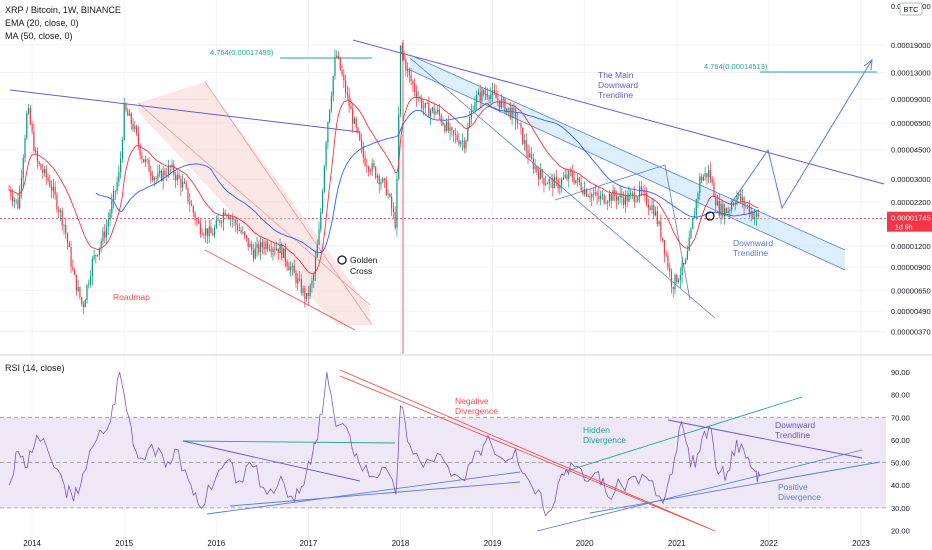 This screenshot has height=550, width=932. Describe the element at coordinates (911, 311) in the screenshot. I see `price-tick-label: 0.00000490` at that location.